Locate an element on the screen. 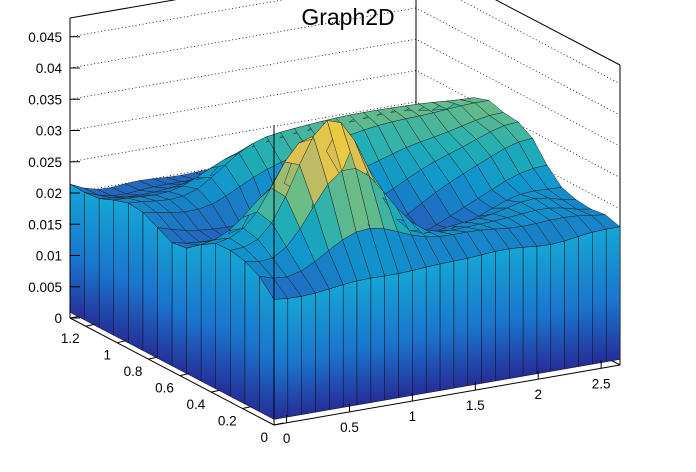 The width and height of the screenshot is (696, 472). z-tick-label: 0.045 is located at coordinates (45, 37).